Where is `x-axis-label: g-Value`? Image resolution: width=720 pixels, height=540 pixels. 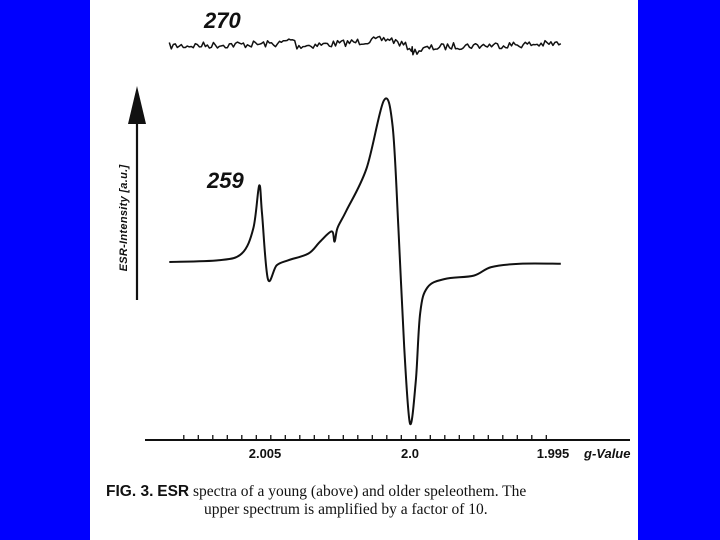 x-axis-label: g-Value is located at coordinates (607, 453).